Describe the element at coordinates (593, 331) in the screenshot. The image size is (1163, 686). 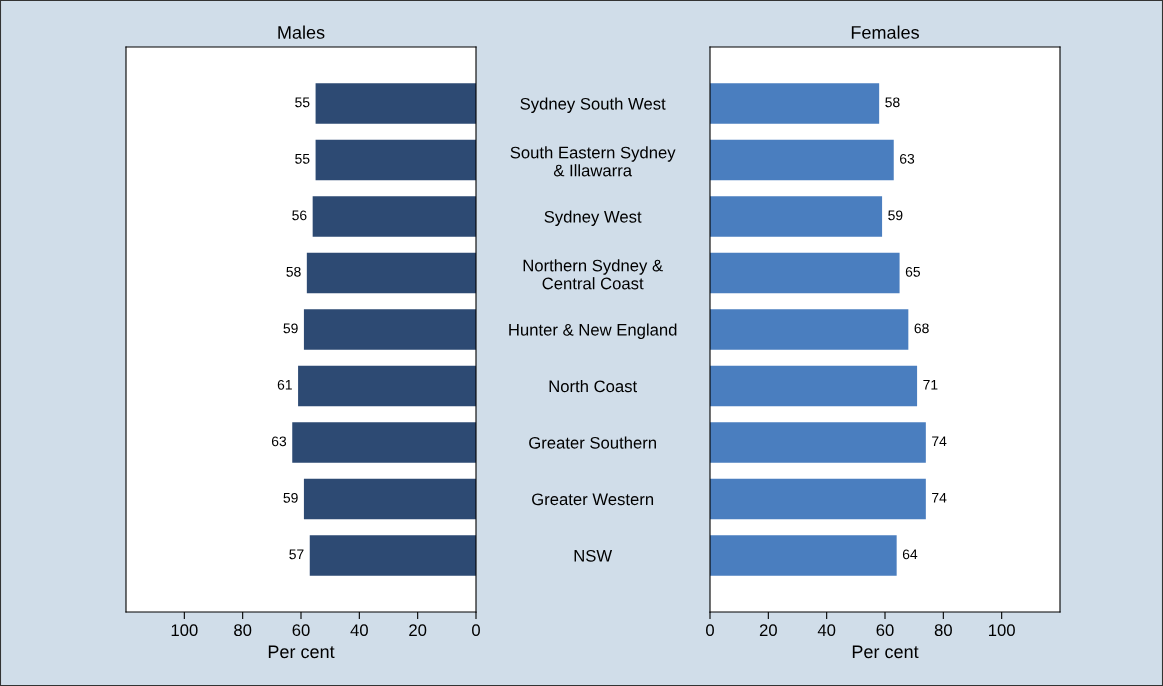
I see `y-tick-label: Hunter & New England` at that location.